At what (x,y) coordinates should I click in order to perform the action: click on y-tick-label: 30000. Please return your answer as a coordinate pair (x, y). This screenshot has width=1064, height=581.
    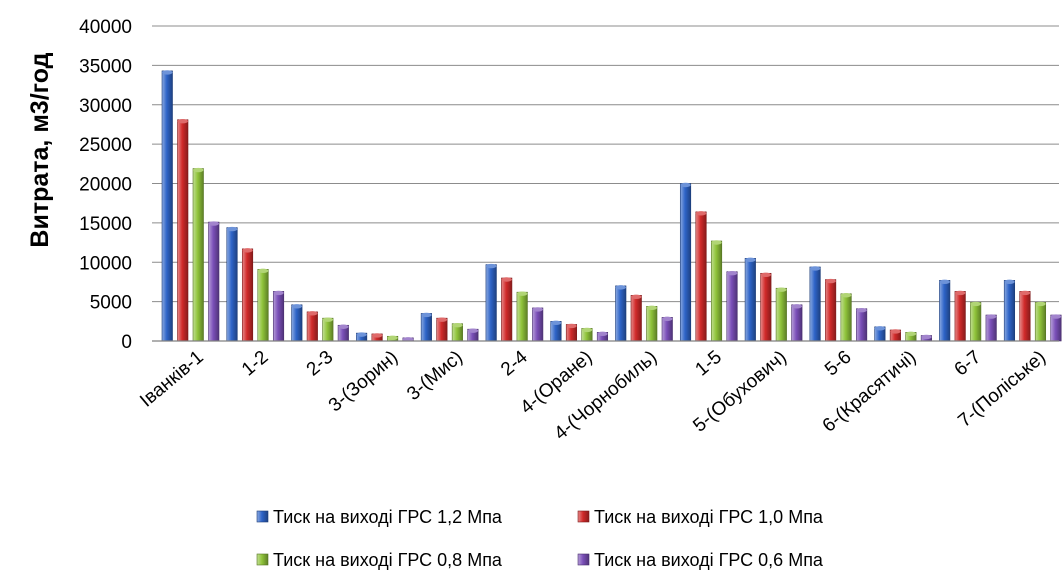
    Looking at the image, I should click on (105, 106).